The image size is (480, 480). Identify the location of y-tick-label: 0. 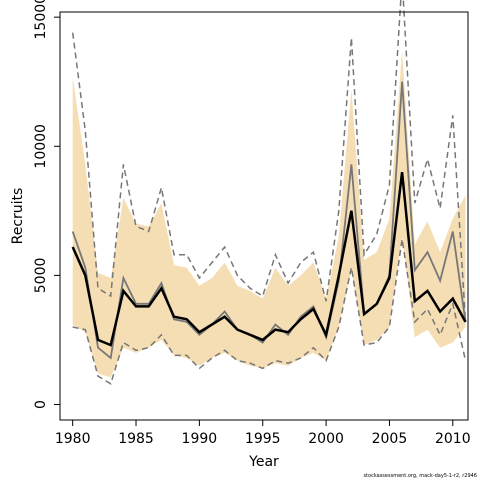
(41, 404).